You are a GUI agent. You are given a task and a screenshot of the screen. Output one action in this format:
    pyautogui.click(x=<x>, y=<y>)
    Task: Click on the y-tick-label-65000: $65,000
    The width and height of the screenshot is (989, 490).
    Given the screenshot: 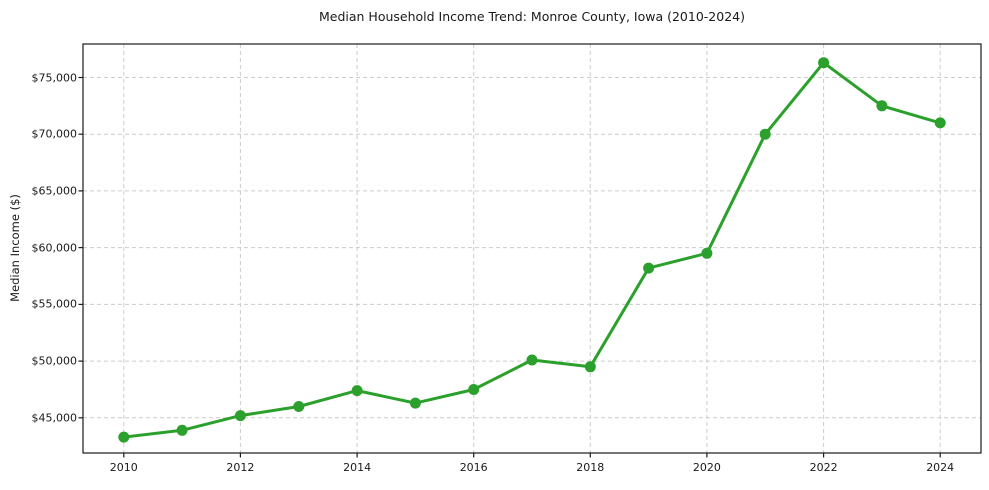 What is the action you would take?
    pyautogui.click(x=54, y=191)
    